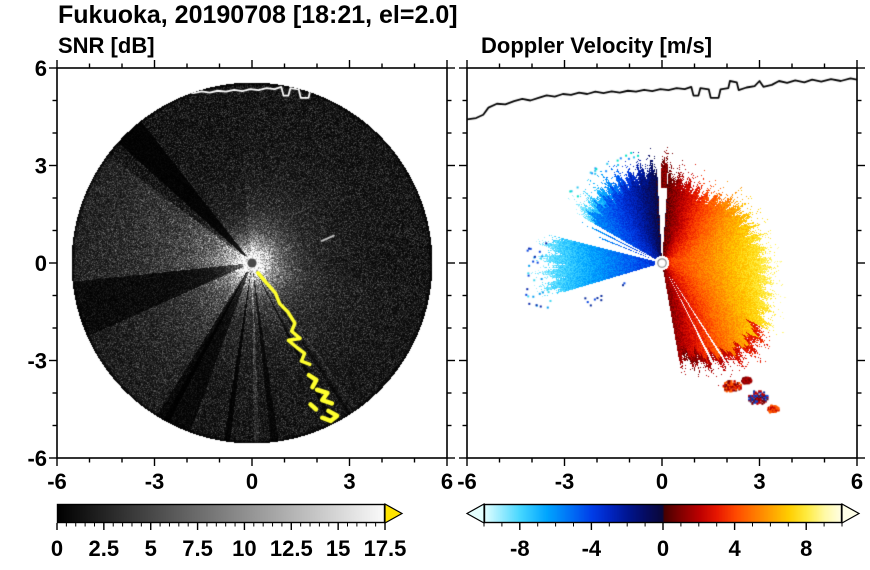 The height and width of the screenshot is (570, 870). What do you see at coordinates (338, 548) in the screenshot?
I see `snr-colorbar-tick-label: 15` at bounding box center [338, 548].